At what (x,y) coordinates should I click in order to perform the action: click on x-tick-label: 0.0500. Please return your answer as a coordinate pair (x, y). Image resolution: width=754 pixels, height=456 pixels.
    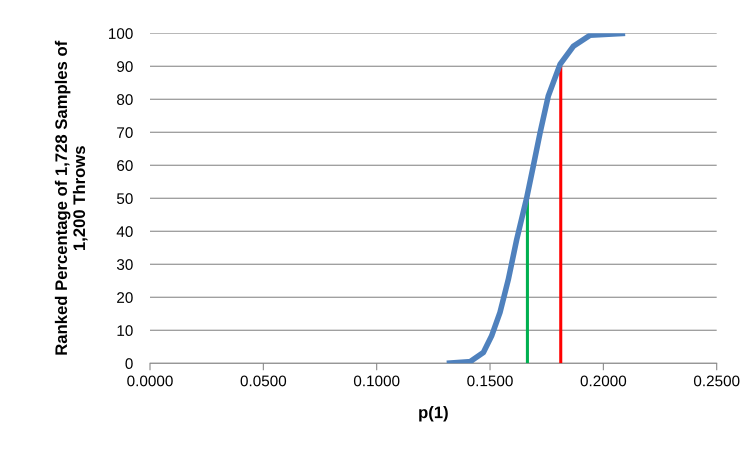
    Looking at the image, I should click on (263, 381).